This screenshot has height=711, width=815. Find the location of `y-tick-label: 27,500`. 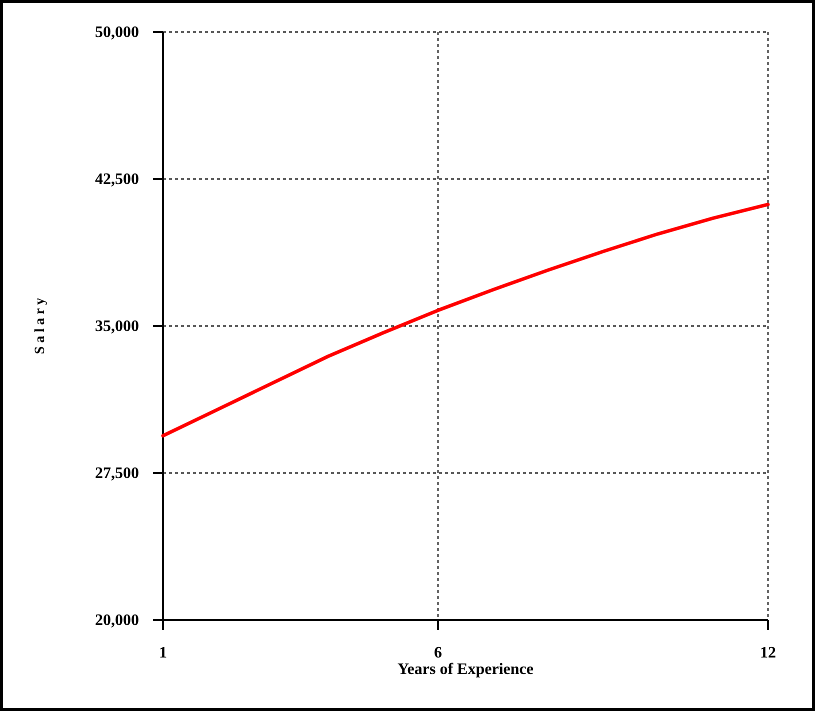

y-tick-label: 27,500 is located at coordinates (117, 473).